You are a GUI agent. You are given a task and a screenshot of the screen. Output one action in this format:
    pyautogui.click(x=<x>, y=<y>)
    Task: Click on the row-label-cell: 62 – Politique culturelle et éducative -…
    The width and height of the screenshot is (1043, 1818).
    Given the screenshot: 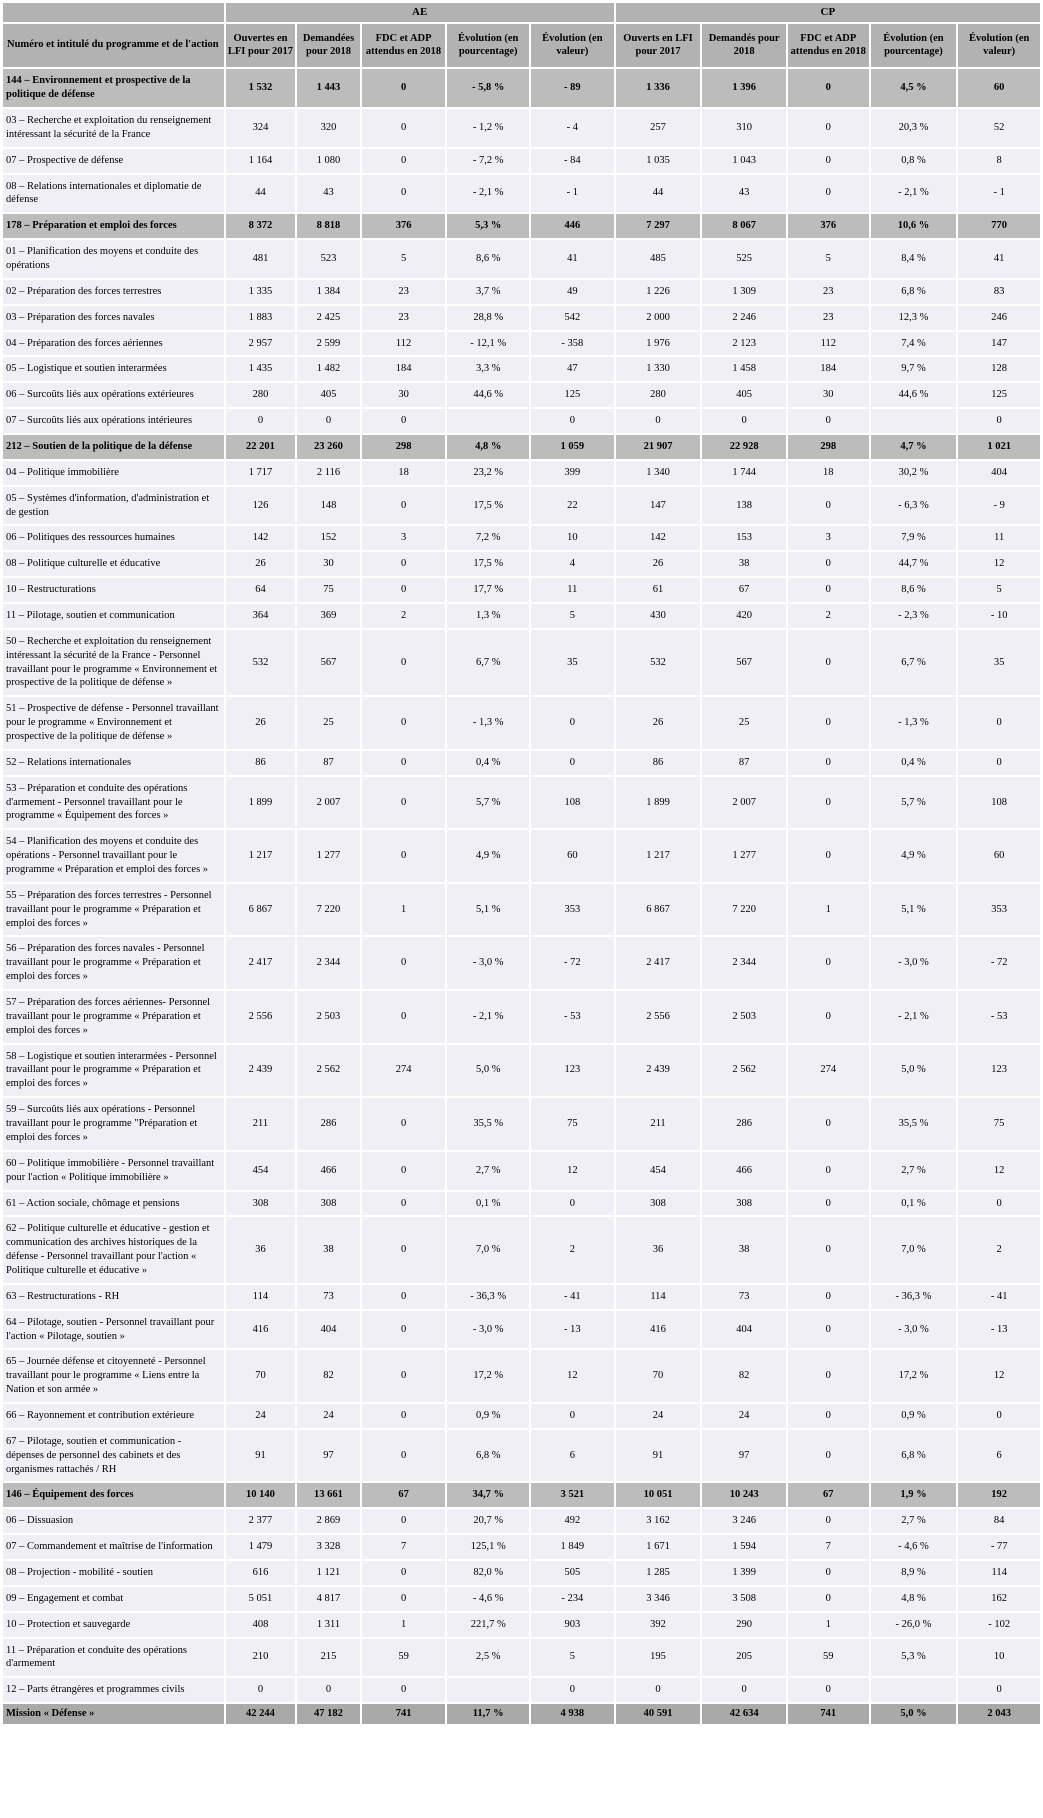 What is the action you would take?
    pyautogui.click(x=113, y=1250)
    